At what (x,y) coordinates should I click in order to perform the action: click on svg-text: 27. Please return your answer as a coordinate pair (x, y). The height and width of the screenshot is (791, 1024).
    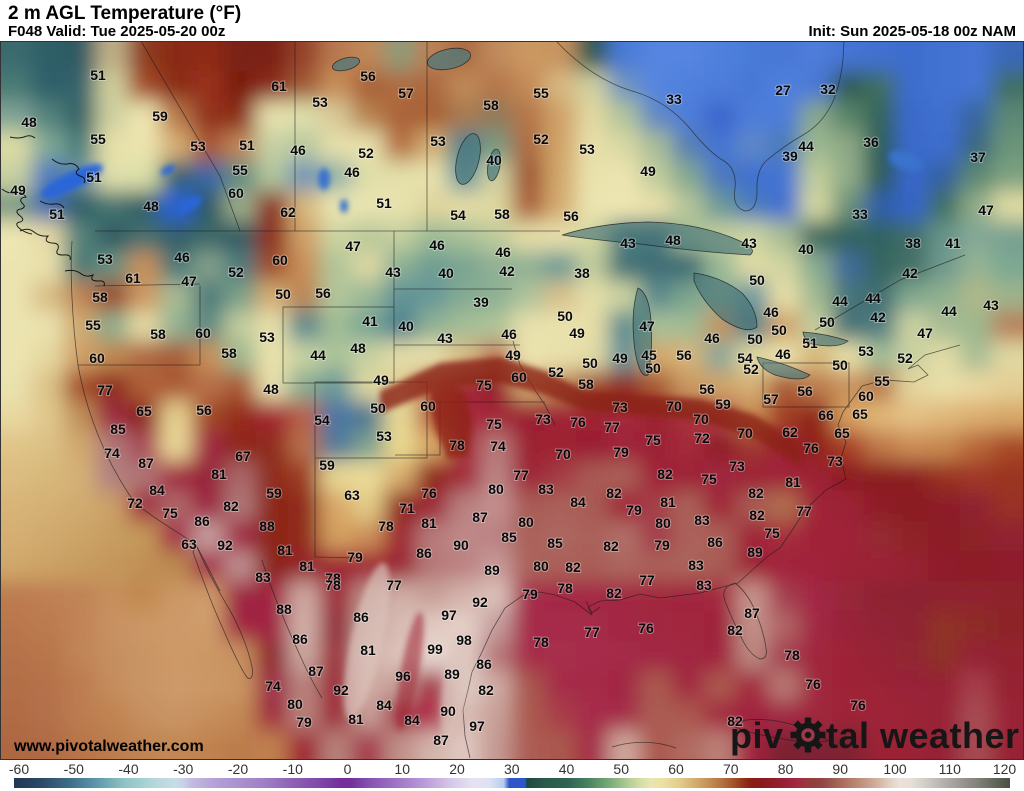
    Looking at the image, I should click on (783, 90).